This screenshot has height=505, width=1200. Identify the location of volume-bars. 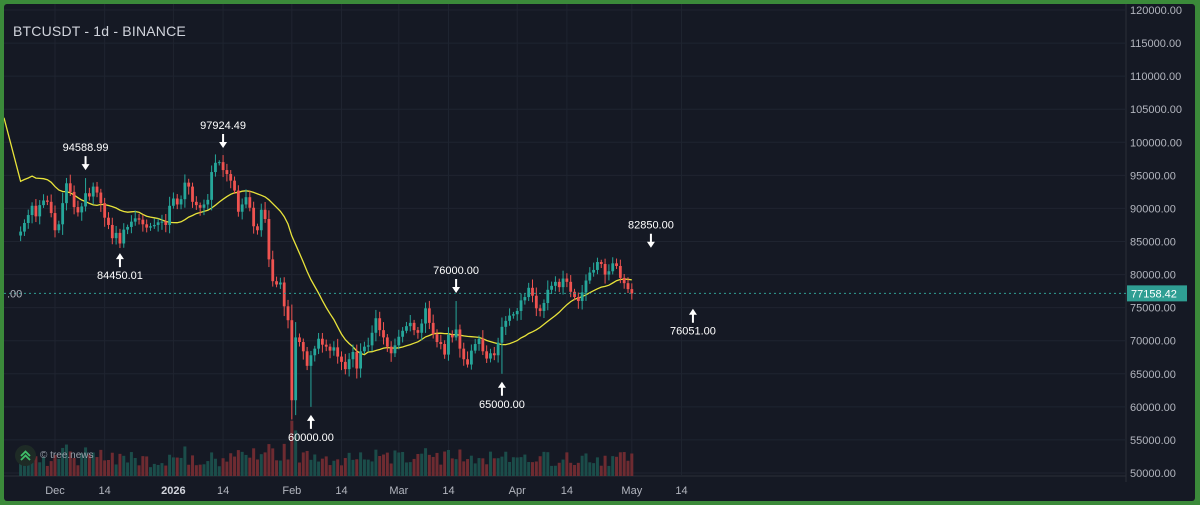
(326, 448).